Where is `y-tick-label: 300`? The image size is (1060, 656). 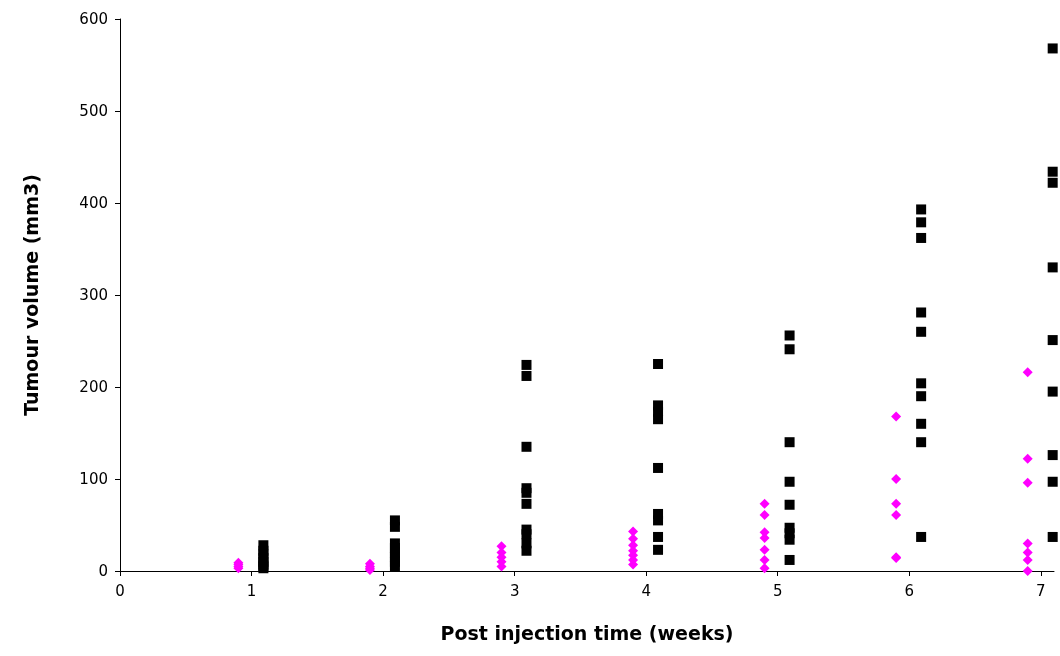 y-tick-label: 300 is located at coordinates (93, 295).